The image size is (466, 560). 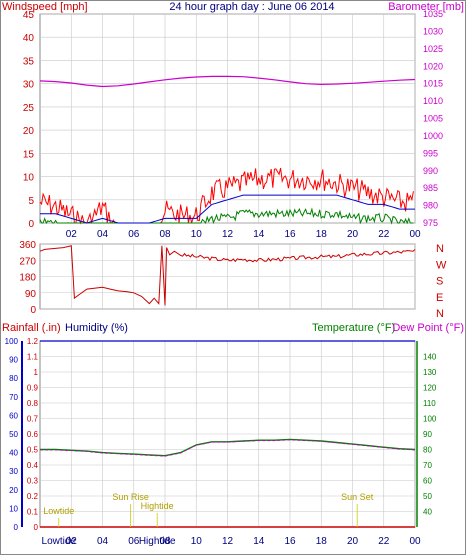 What do you see at coordinates (251, 7) in the screenshot?
I see `chart-title: 24 hour graph day : June 06 2014` at bounding box center [251, 7].